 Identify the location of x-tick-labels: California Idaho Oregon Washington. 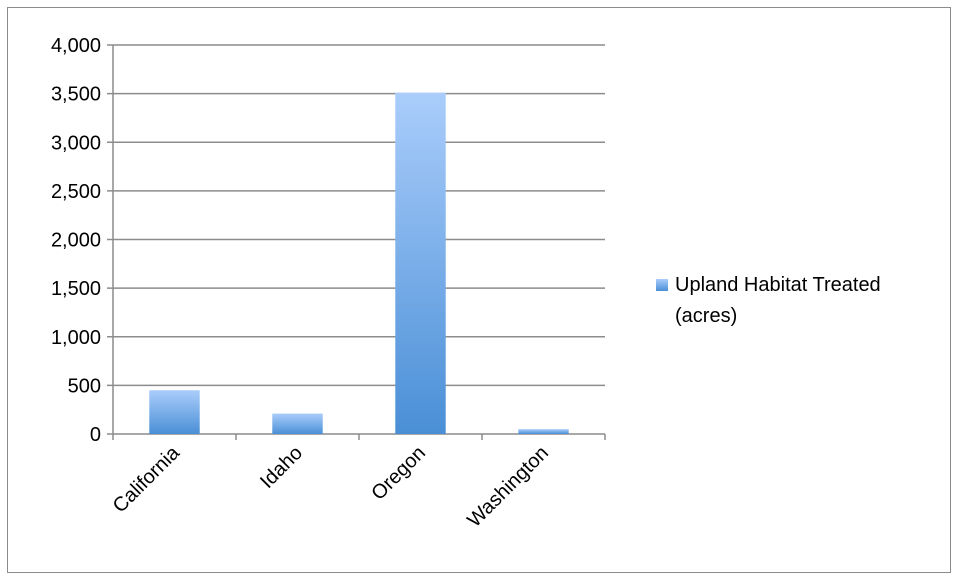
(331, 486).